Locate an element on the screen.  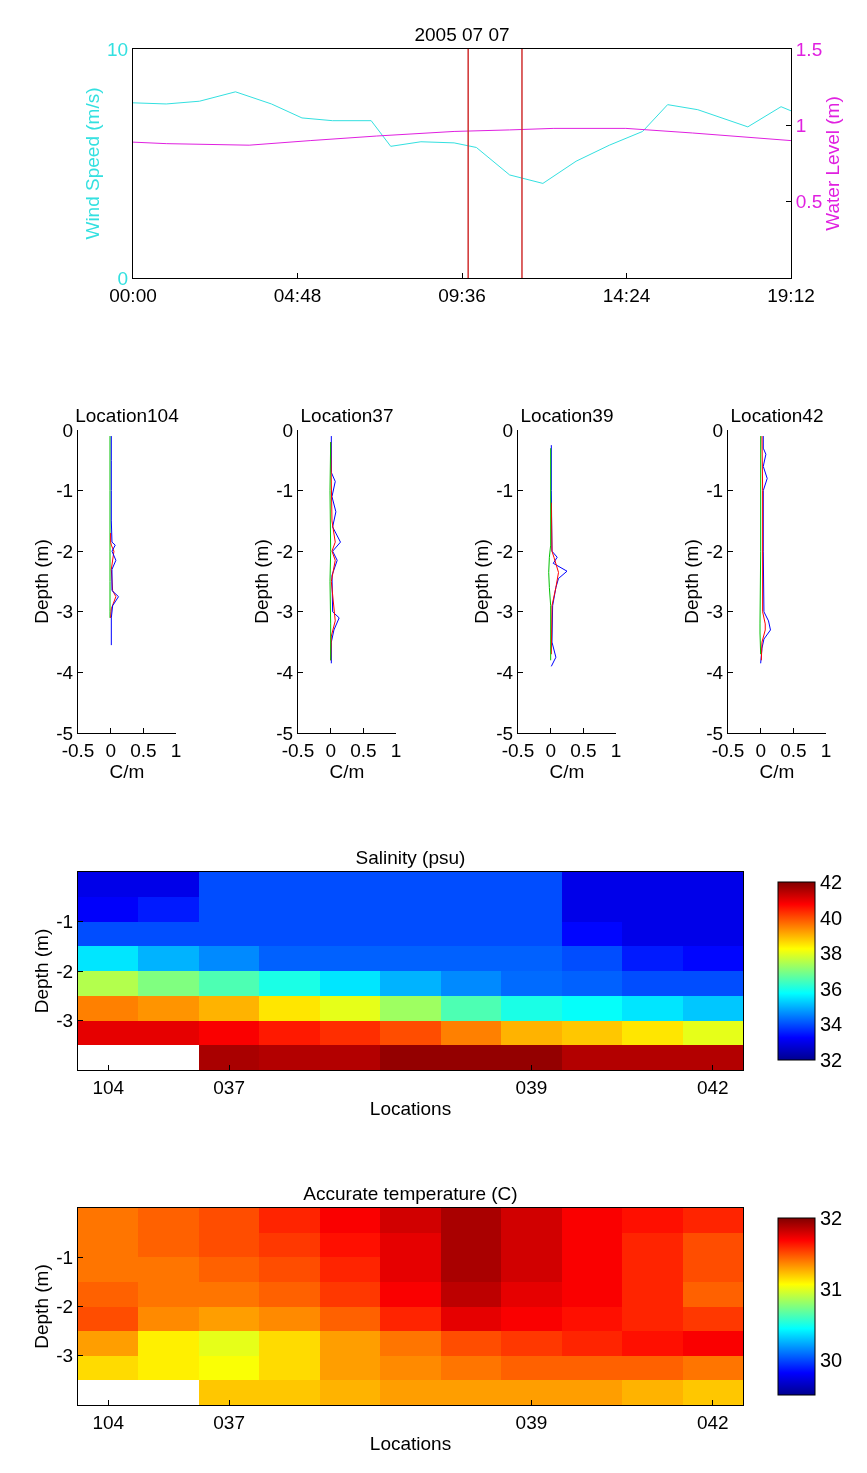
x-tick-label: 04:48 is located at coordinates (297, 295).